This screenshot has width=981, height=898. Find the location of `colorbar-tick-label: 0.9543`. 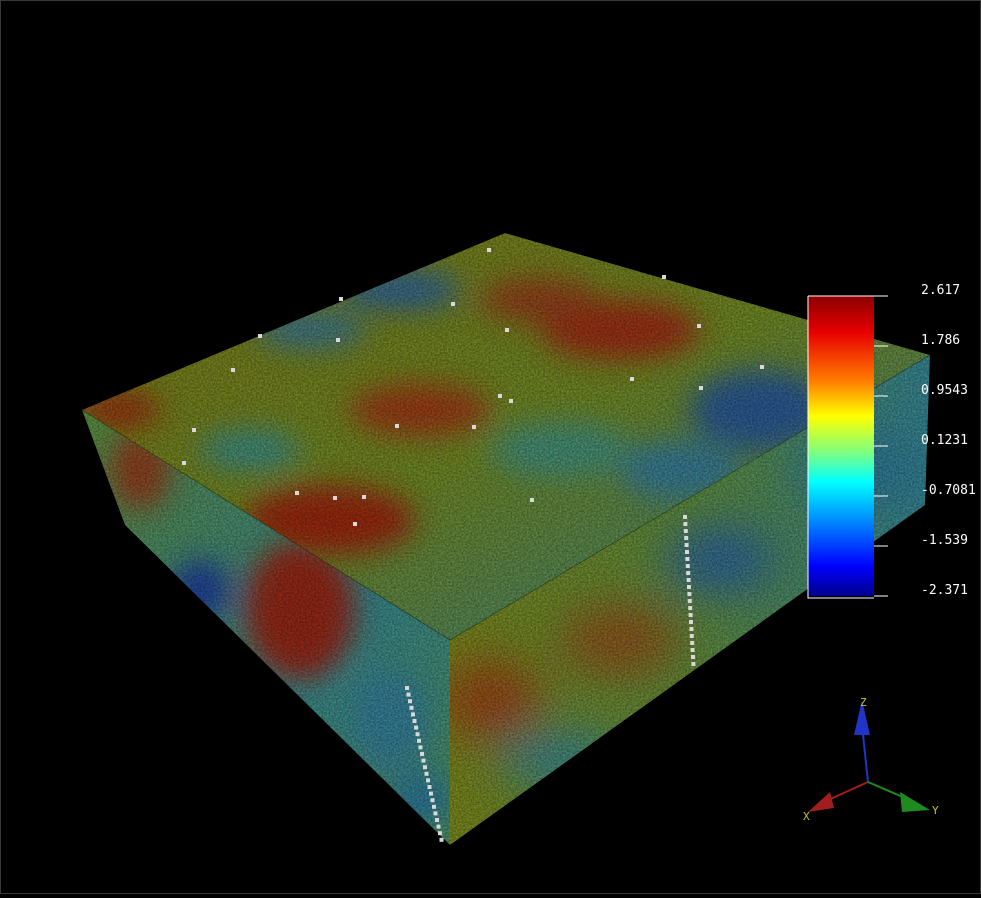

colorbar-tick-label: 0.9543 is located at coordinates (944, 390).